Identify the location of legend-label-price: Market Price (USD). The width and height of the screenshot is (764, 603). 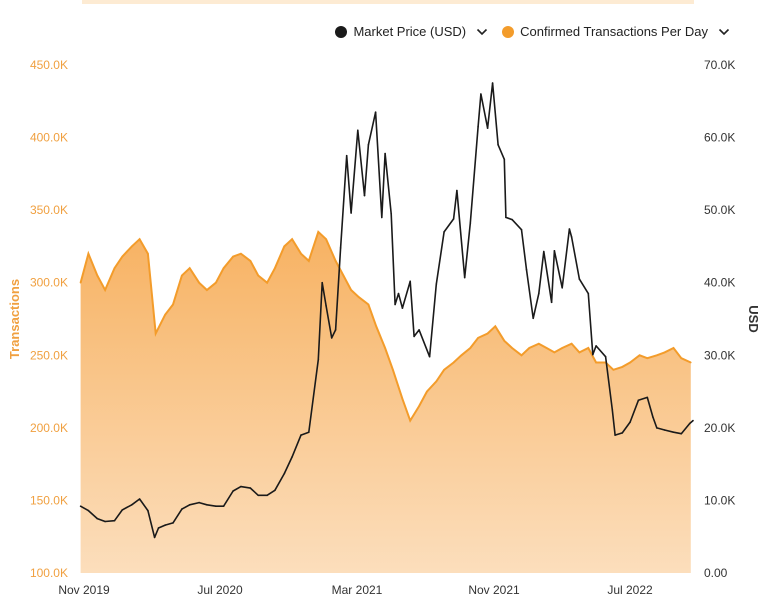
(410, 31).